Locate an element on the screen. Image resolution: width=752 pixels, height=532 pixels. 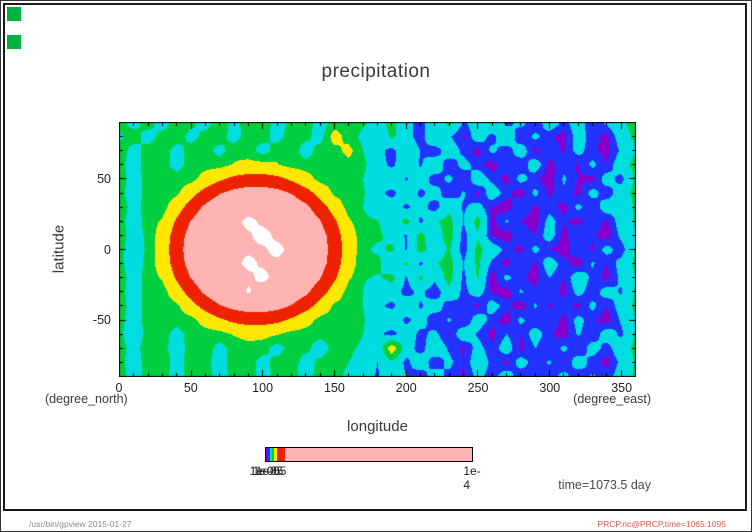
colorbar-max-label: 1e-4 is located at coordinates (472, 478).